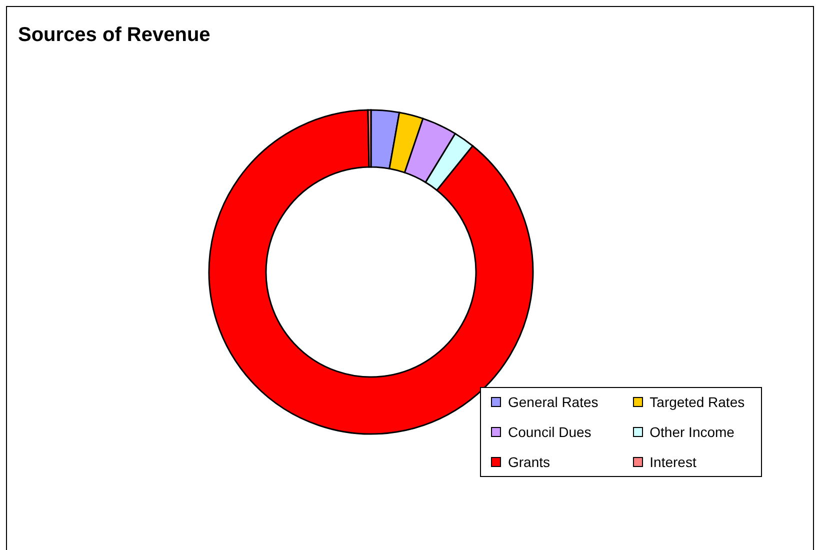 The height and width of the screenshot is (550, 817). Describe the element at coordinates (550, 432) in the screenshot. I see `legend-label: Council Dues` at that location.